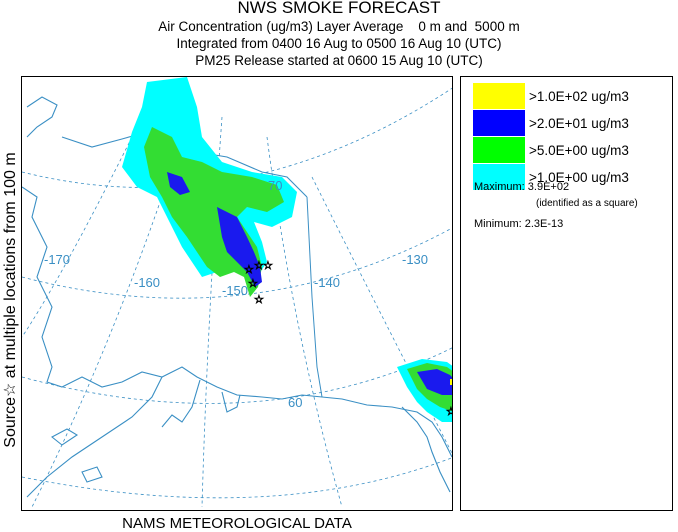  I want to click on legend-item: >5.0E+00 ug/m3, so click(551, 150).